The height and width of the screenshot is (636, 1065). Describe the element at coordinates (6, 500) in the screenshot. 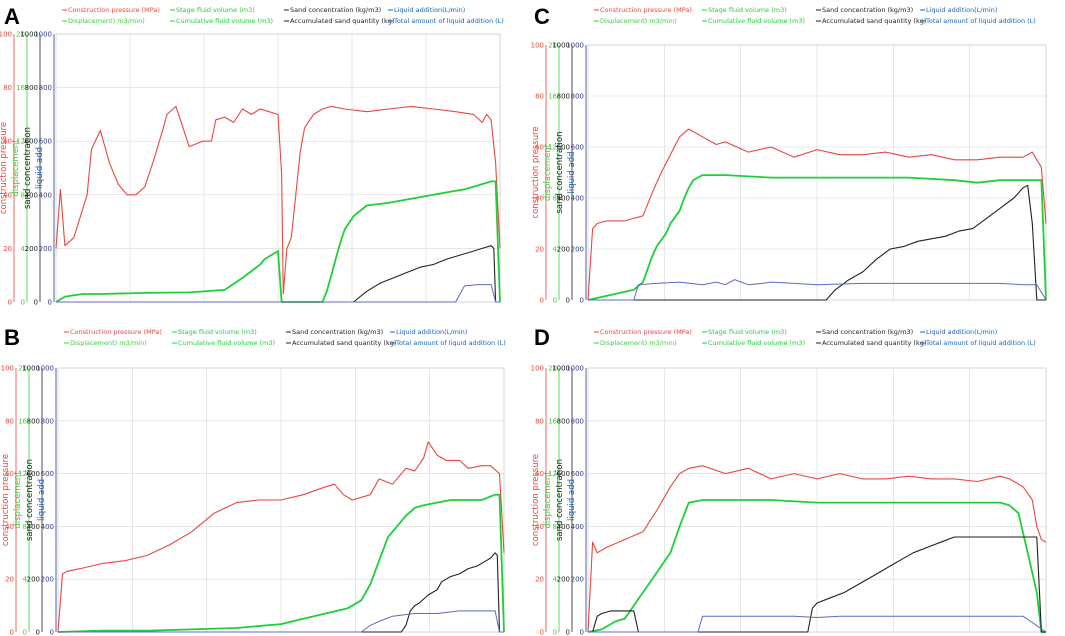

I see `y-axis-title-pressure: construction pressure` at that location.